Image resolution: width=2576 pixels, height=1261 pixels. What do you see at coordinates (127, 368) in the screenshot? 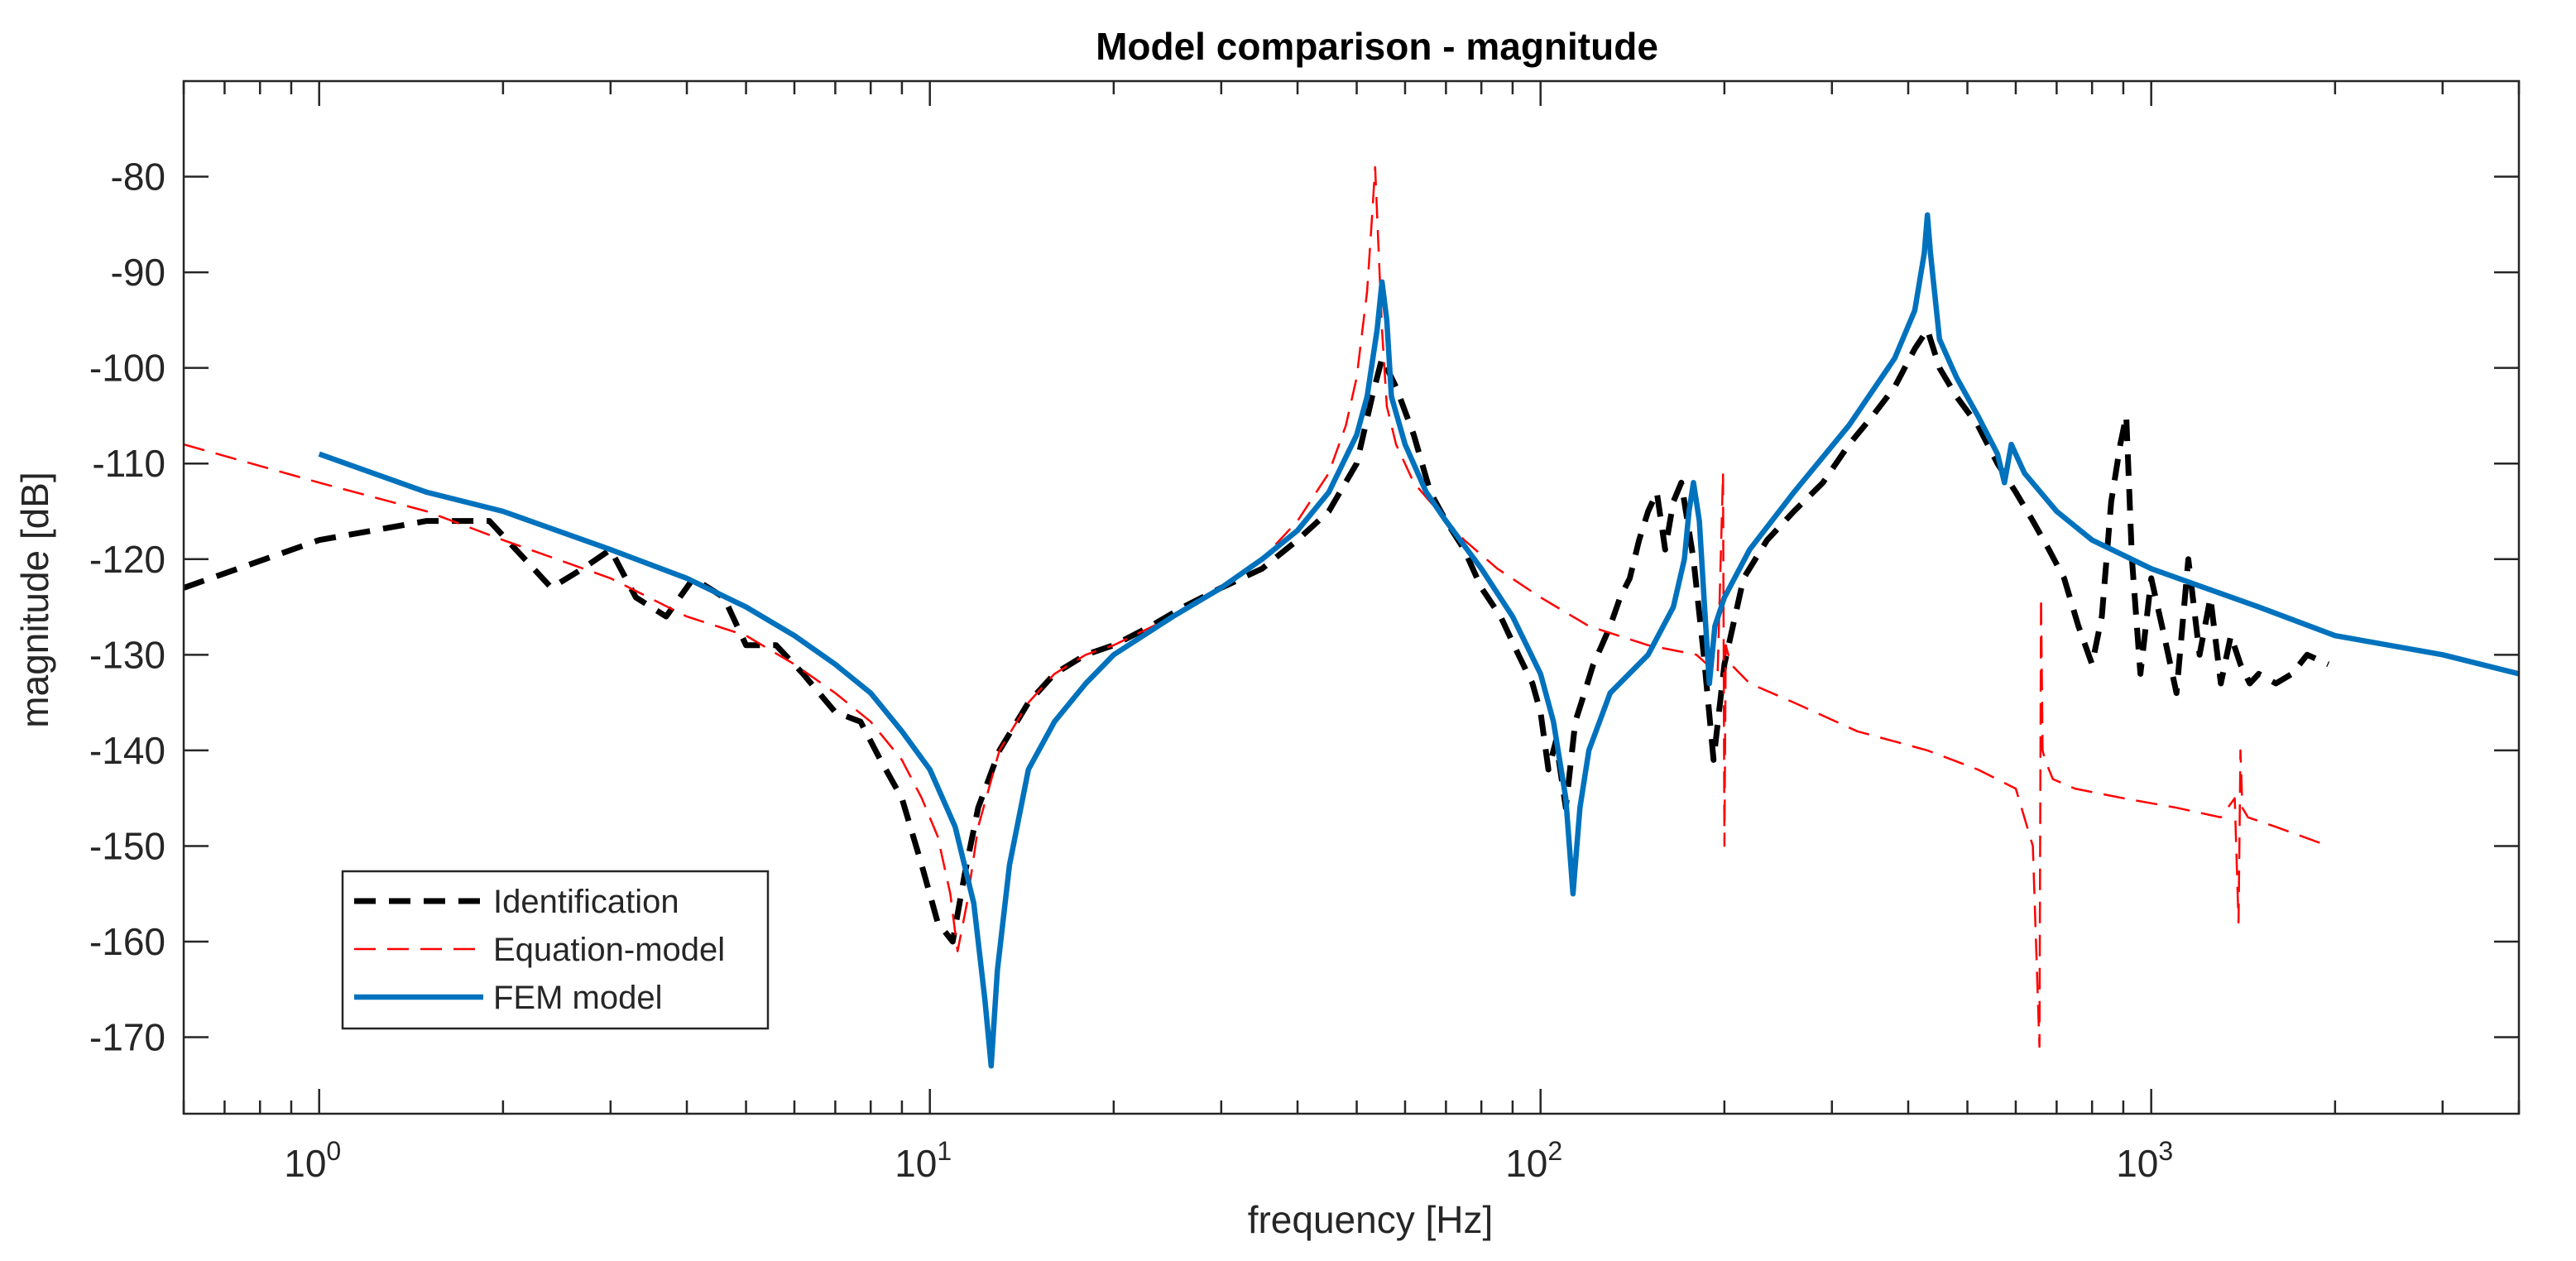
I see `y-tick-label: -100` at bounding box center [127, 368].